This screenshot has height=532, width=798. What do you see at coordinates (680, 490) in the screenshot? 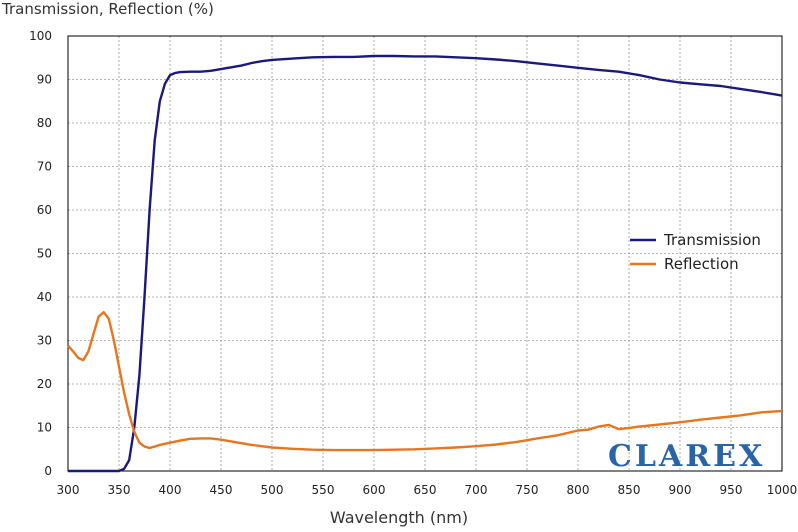
I see `x-tick-label: 900` at bounding box center [680, 490].